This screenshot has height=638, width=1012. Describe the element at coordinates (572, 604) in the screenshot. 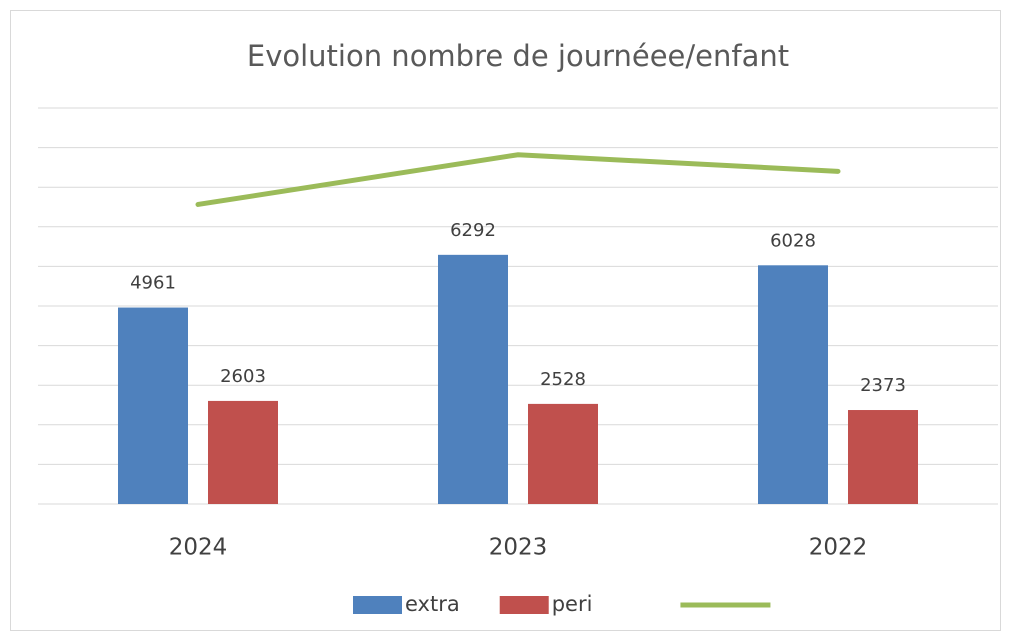

I see `legend-label: peri` at that location.